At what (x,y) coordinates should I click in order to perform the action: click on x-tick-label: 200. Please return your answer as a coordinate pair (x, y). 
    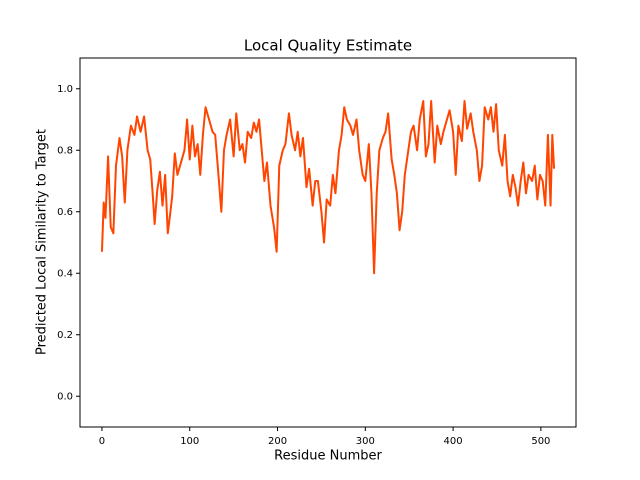
    Looking at the image, I should click on (277, 441).